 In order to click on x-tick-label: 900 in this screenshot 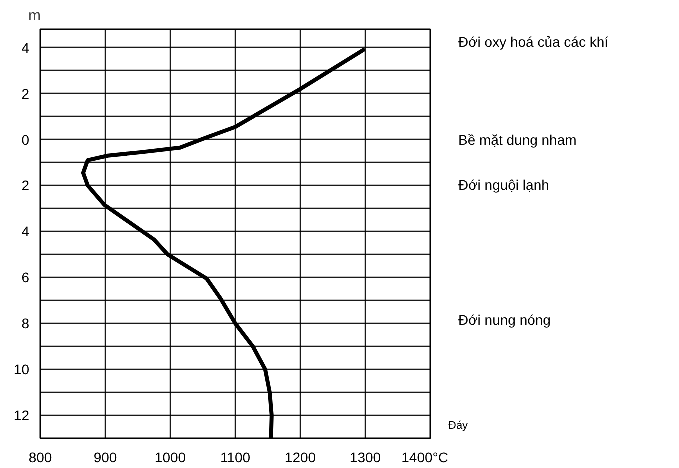, I will do `click(106, 458)`.